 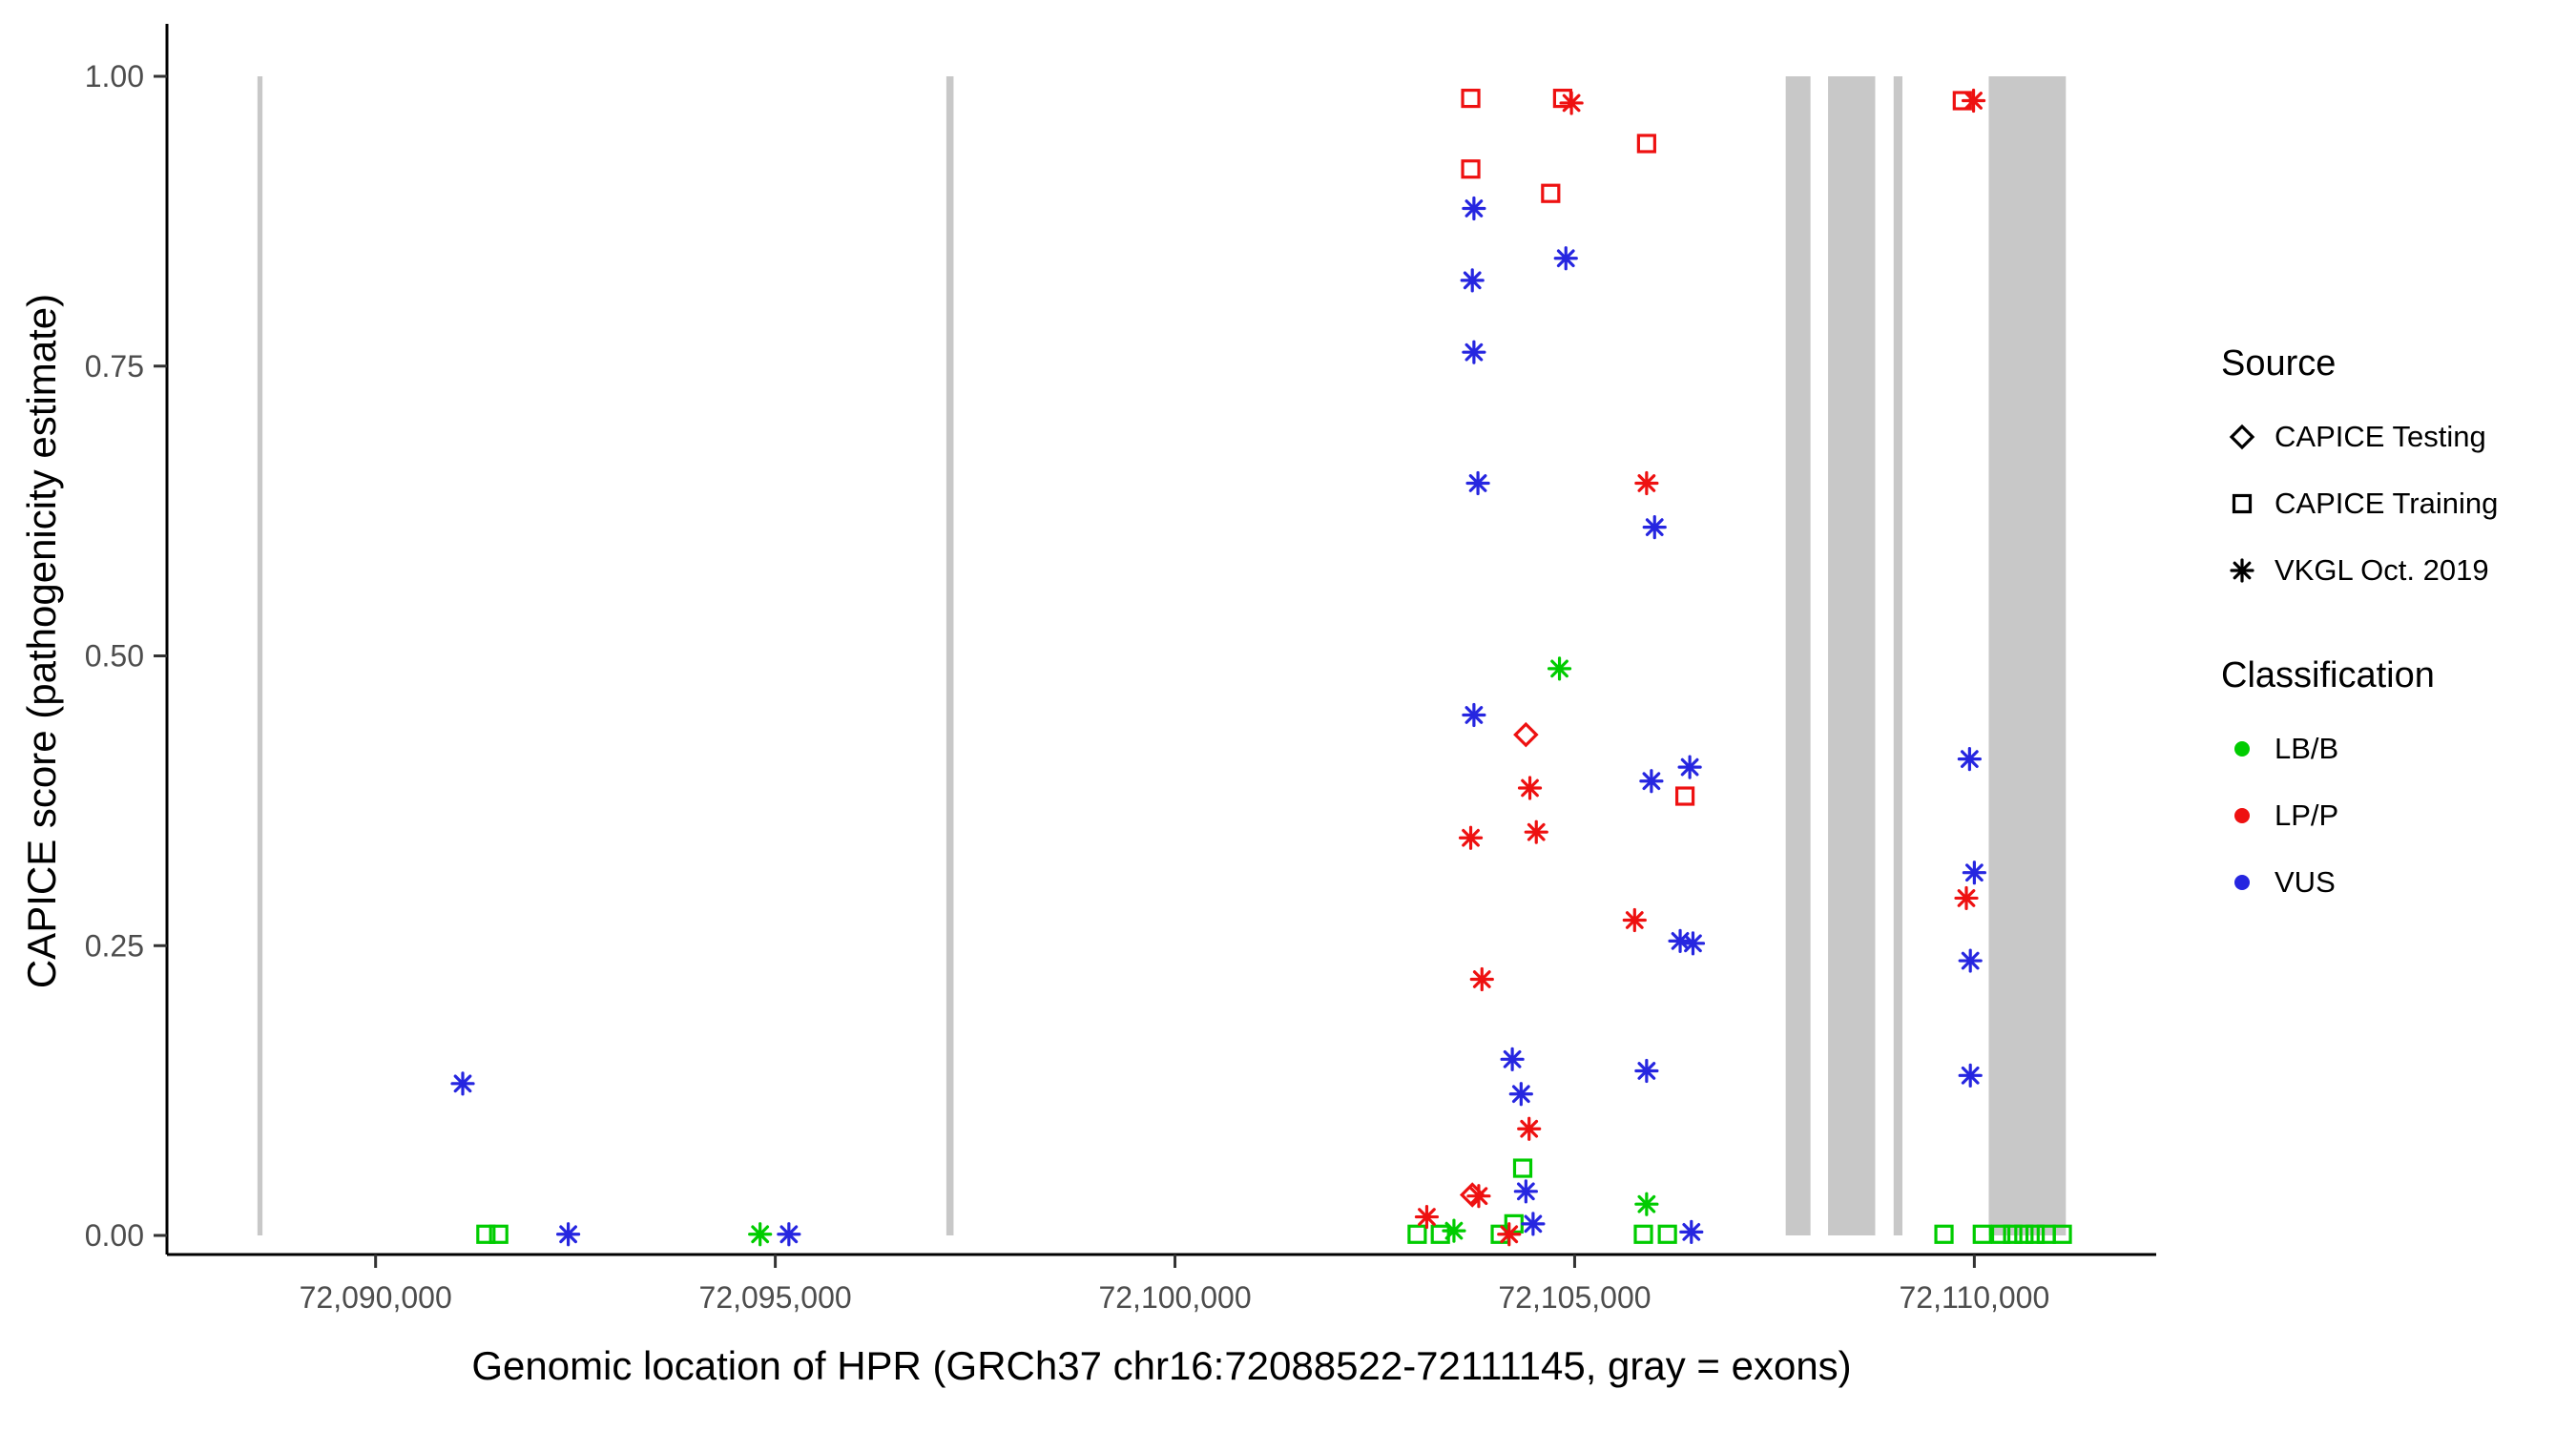 I want to click on y-tick-label: 0.00, so click(x=114, y=1236).